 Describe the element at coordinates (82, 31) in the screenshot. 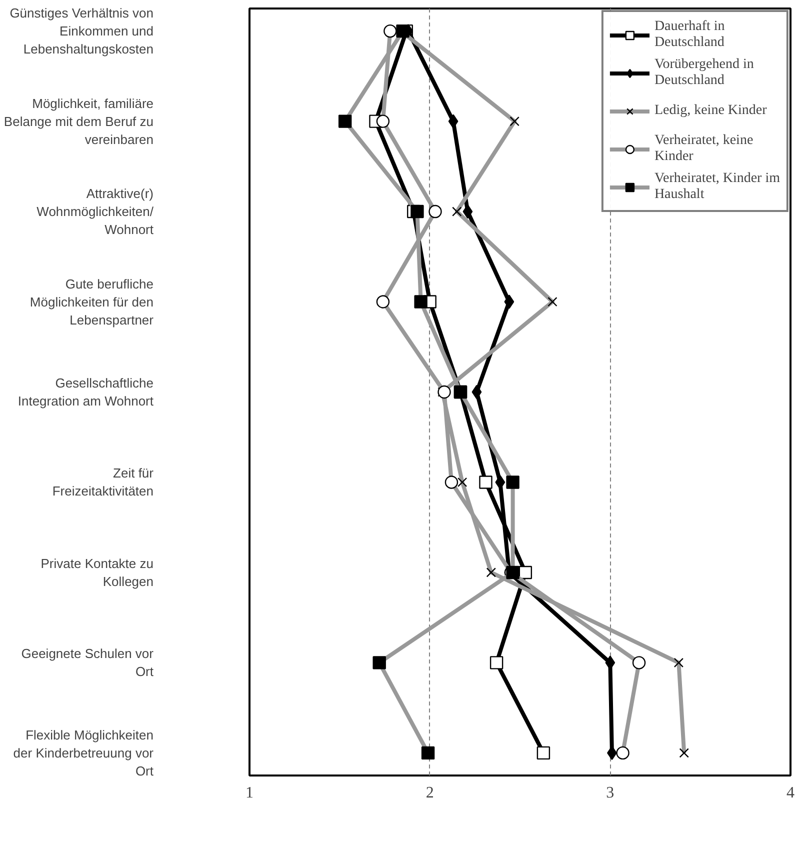

I see `y-tick-label: Günstiges Verhältnis von Einkommen und Lebenshaltungskosten` at that location.